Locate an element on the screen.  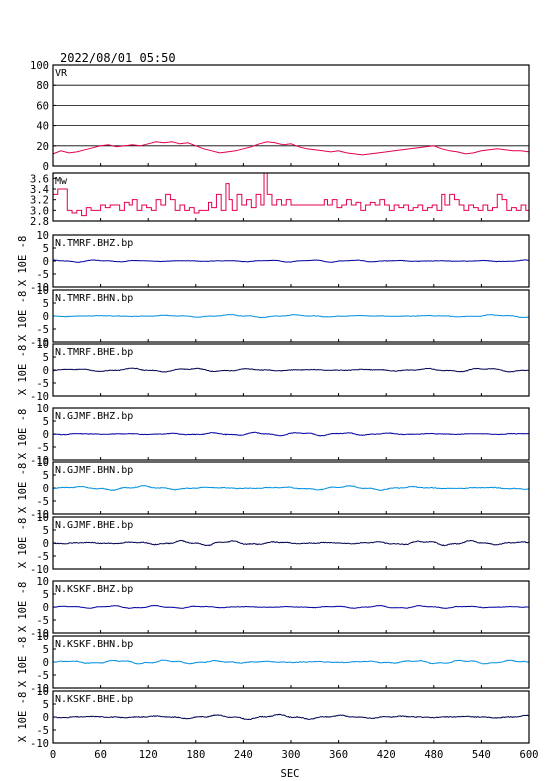
x-tick-label: 360 is located at coordinates (338, 755).